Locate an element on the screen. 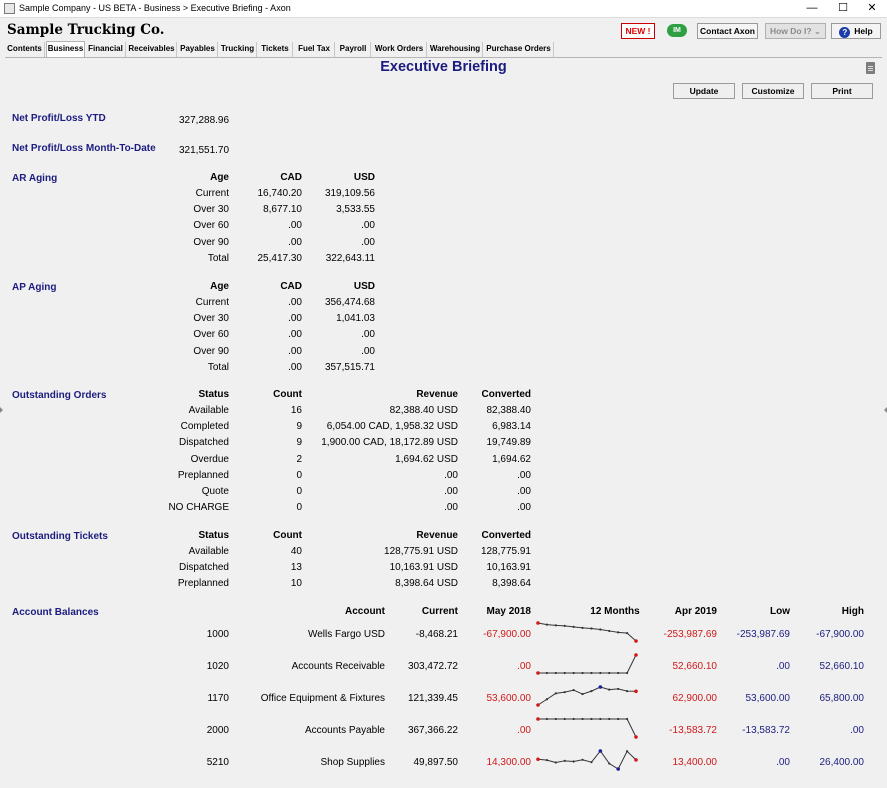 The image size is (887, 788). account-start: .00 is located at coordinates (524, 666).